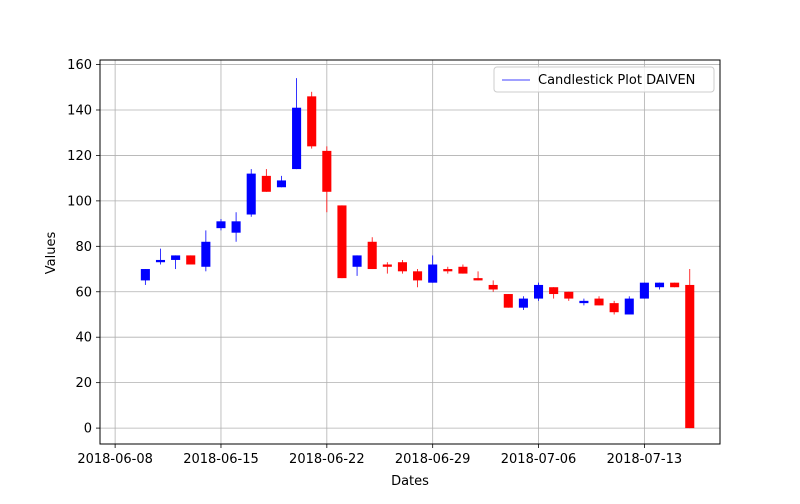 This screenshot has width=800, height=504. I want to click on x-tick-label: 2018-07-13, so click(645, 459).